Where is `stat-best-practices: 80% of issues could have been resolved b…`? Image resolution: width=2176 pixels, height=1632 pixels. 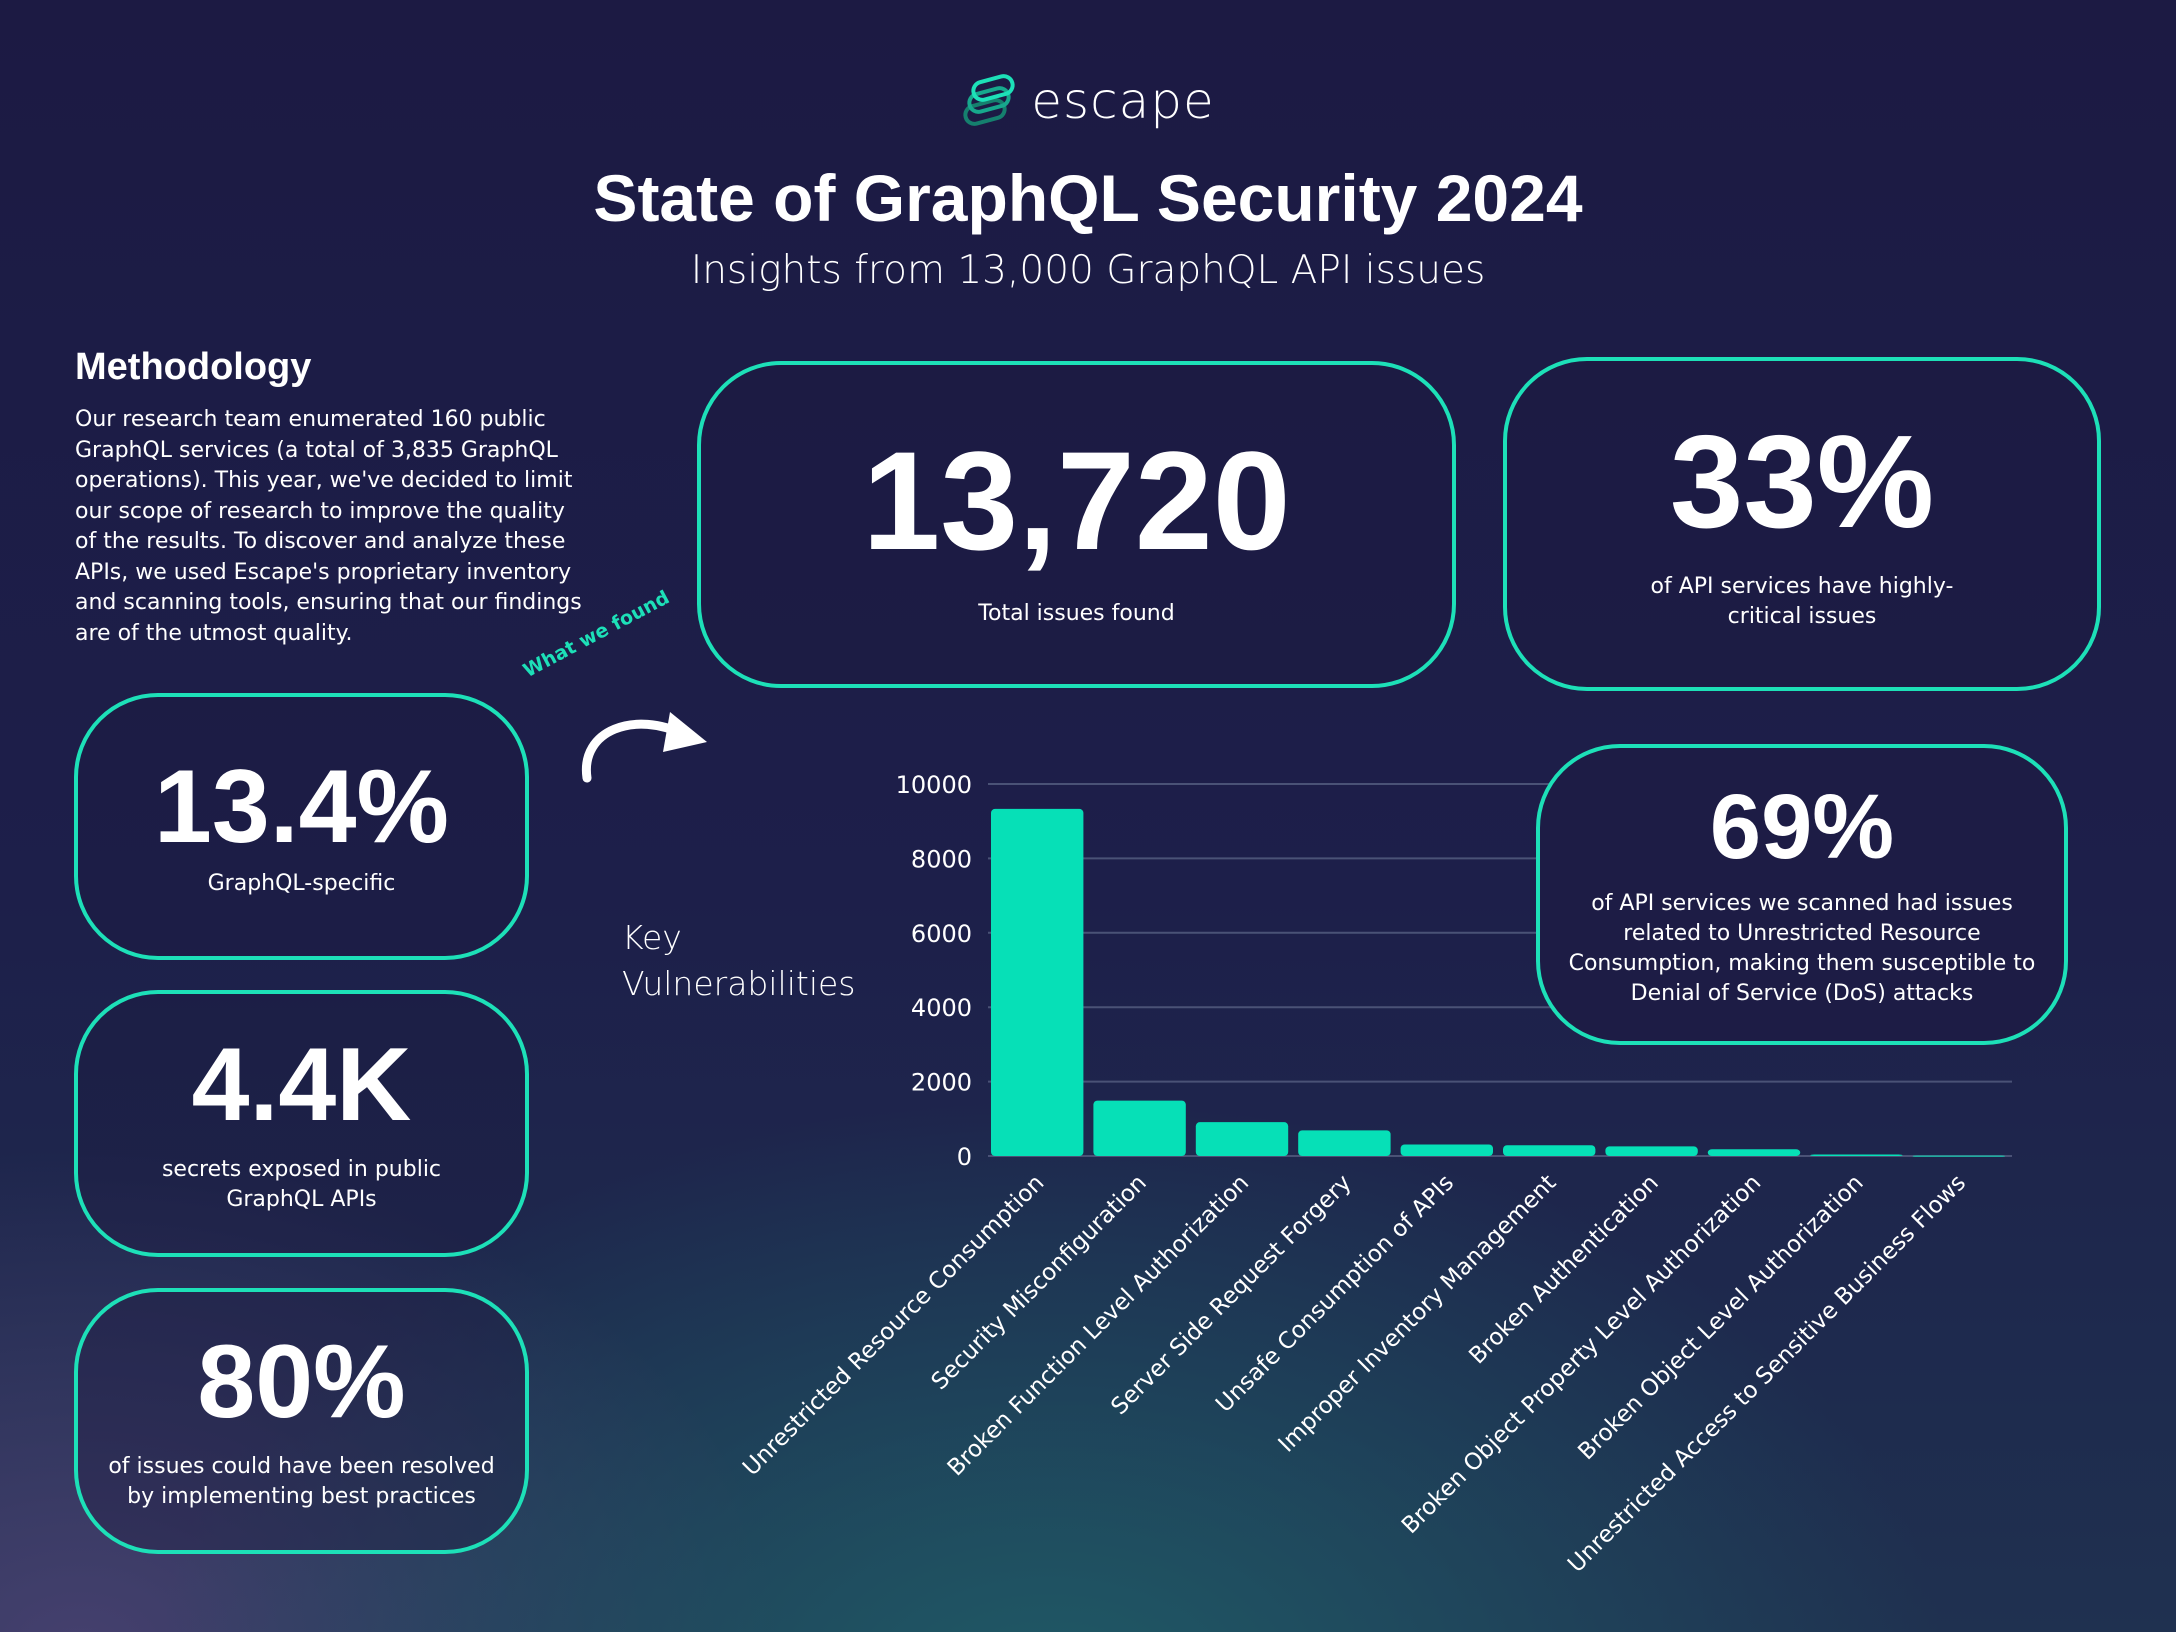 stat-best-practices: 80% of issues could have been resolved b… is located at coordinates (301, 1421).